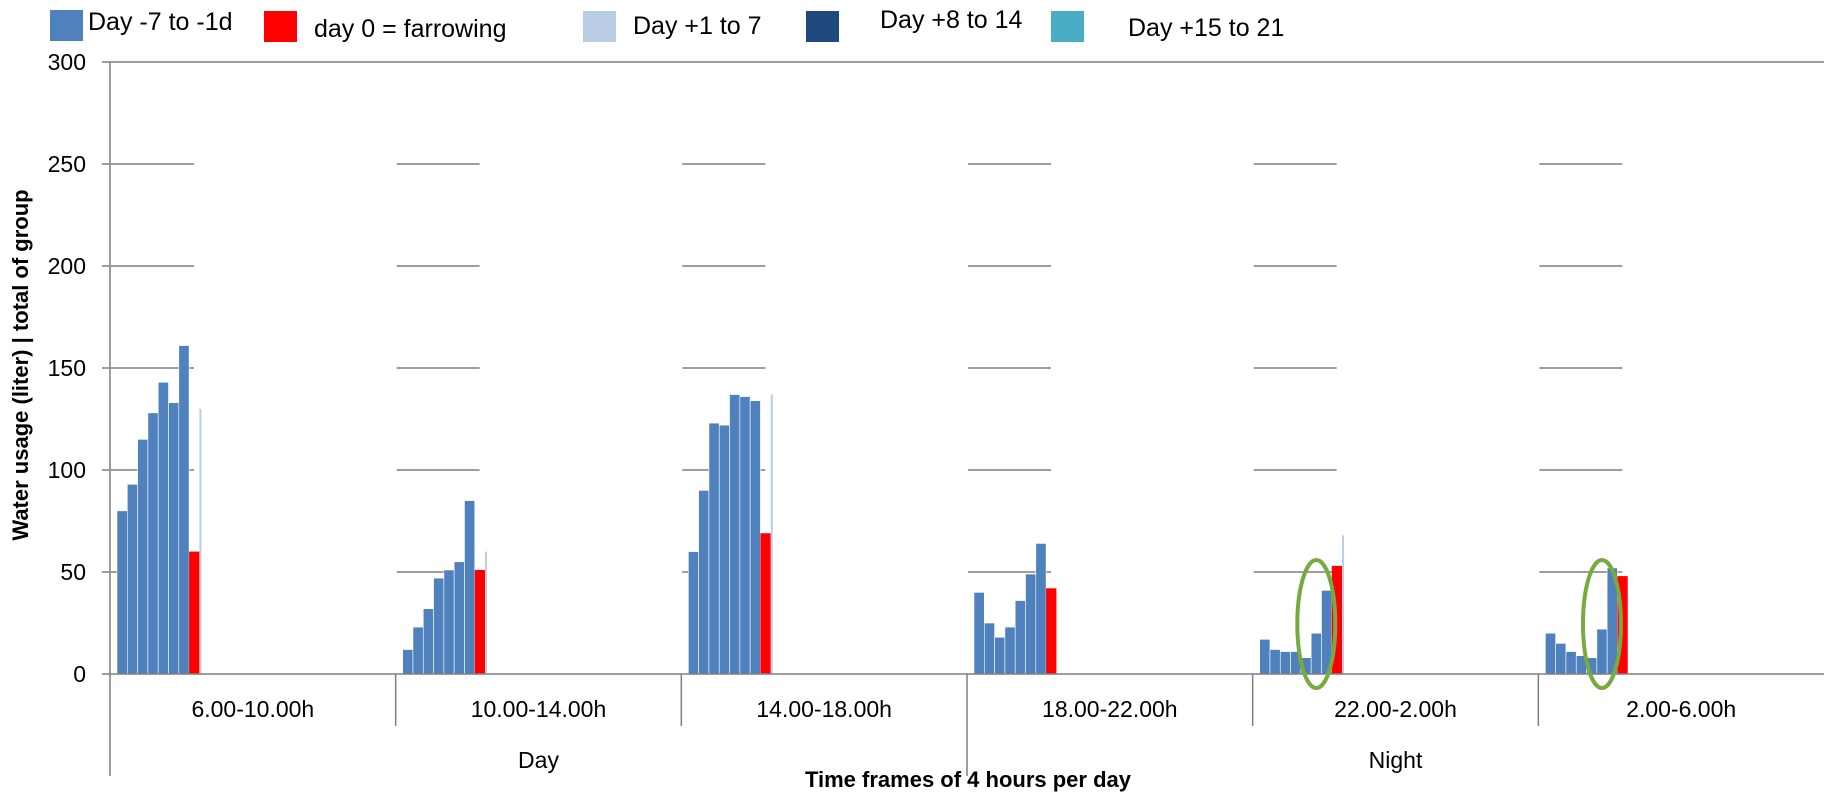 The height and width of the screenshot is (792, 1824). Describe the element at coordinates (1395, 709) in the screenshot. I see `category-label: 22.00-2.00h` at that location.